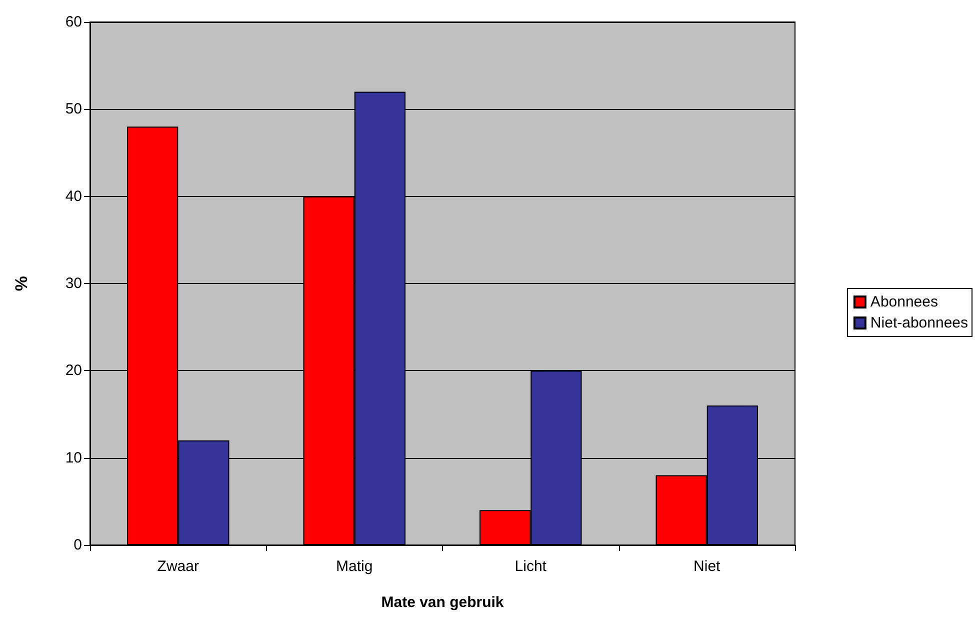 The image size is (975, 625). I want to click on y-axis-title: %, so click(21, 284).